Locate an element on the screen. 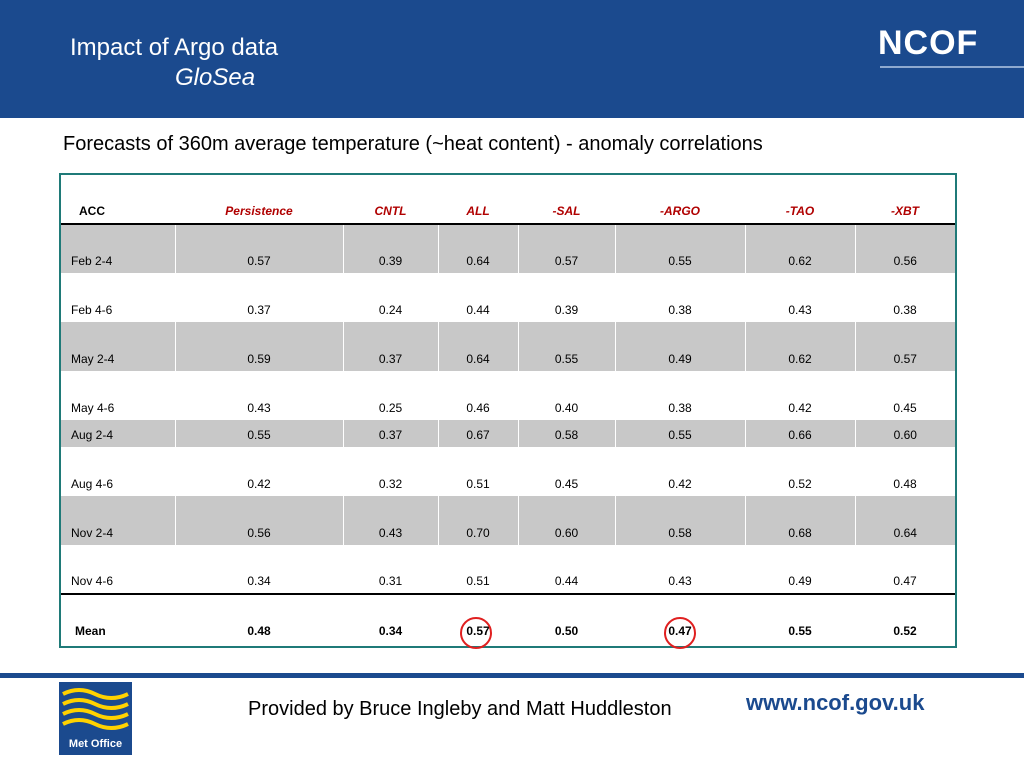 The width and height of the screenshot is (1024, 768). column-header: CNTL is located at coordinates (390, 211).